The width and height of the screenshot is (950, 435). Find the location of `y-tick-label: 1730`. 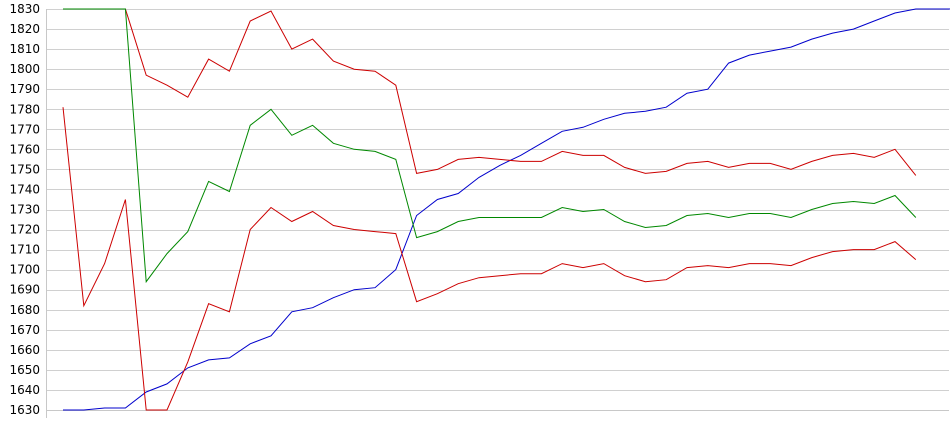

y-tick-label: 1730 is located at coordinates (24, 210).